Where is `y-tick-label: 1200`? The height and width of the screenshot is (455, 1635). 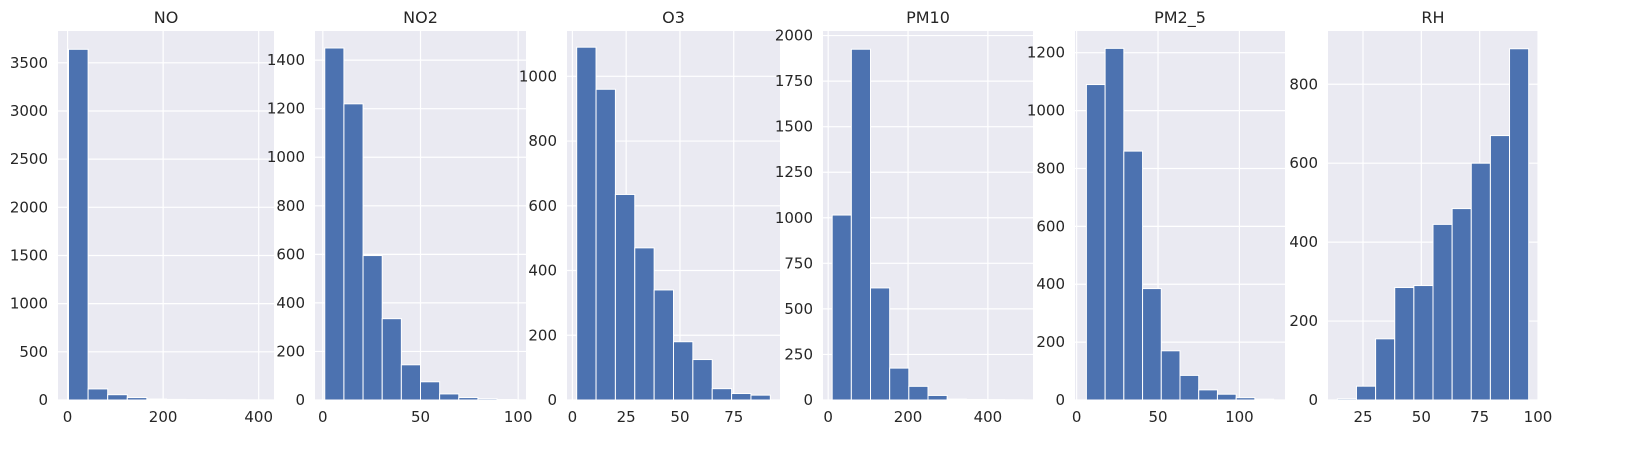 y-tick-label: 1200 is located at coordinates (1046, 53).